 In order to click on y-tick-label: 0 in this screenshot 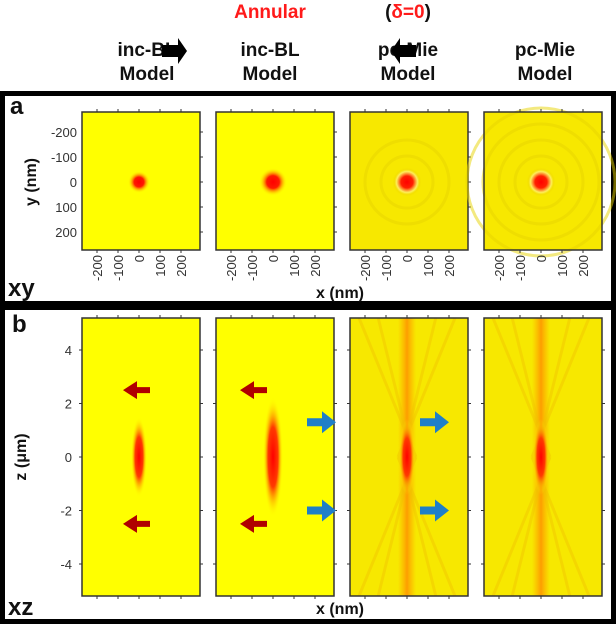, I will do `click(73, 182)`.